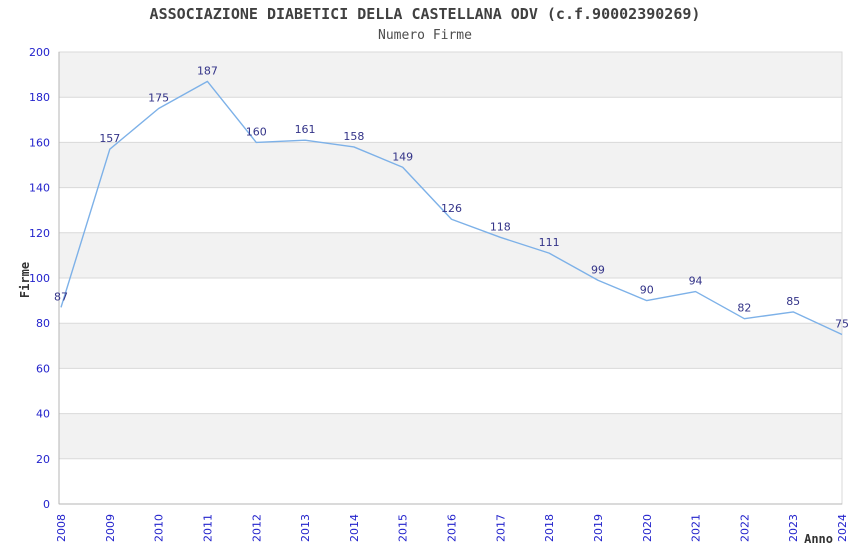  What do you see at coordinates (403, 528) in the screenshot?
I see `x-tick-label: 2015` at bounding box center [403, 528].